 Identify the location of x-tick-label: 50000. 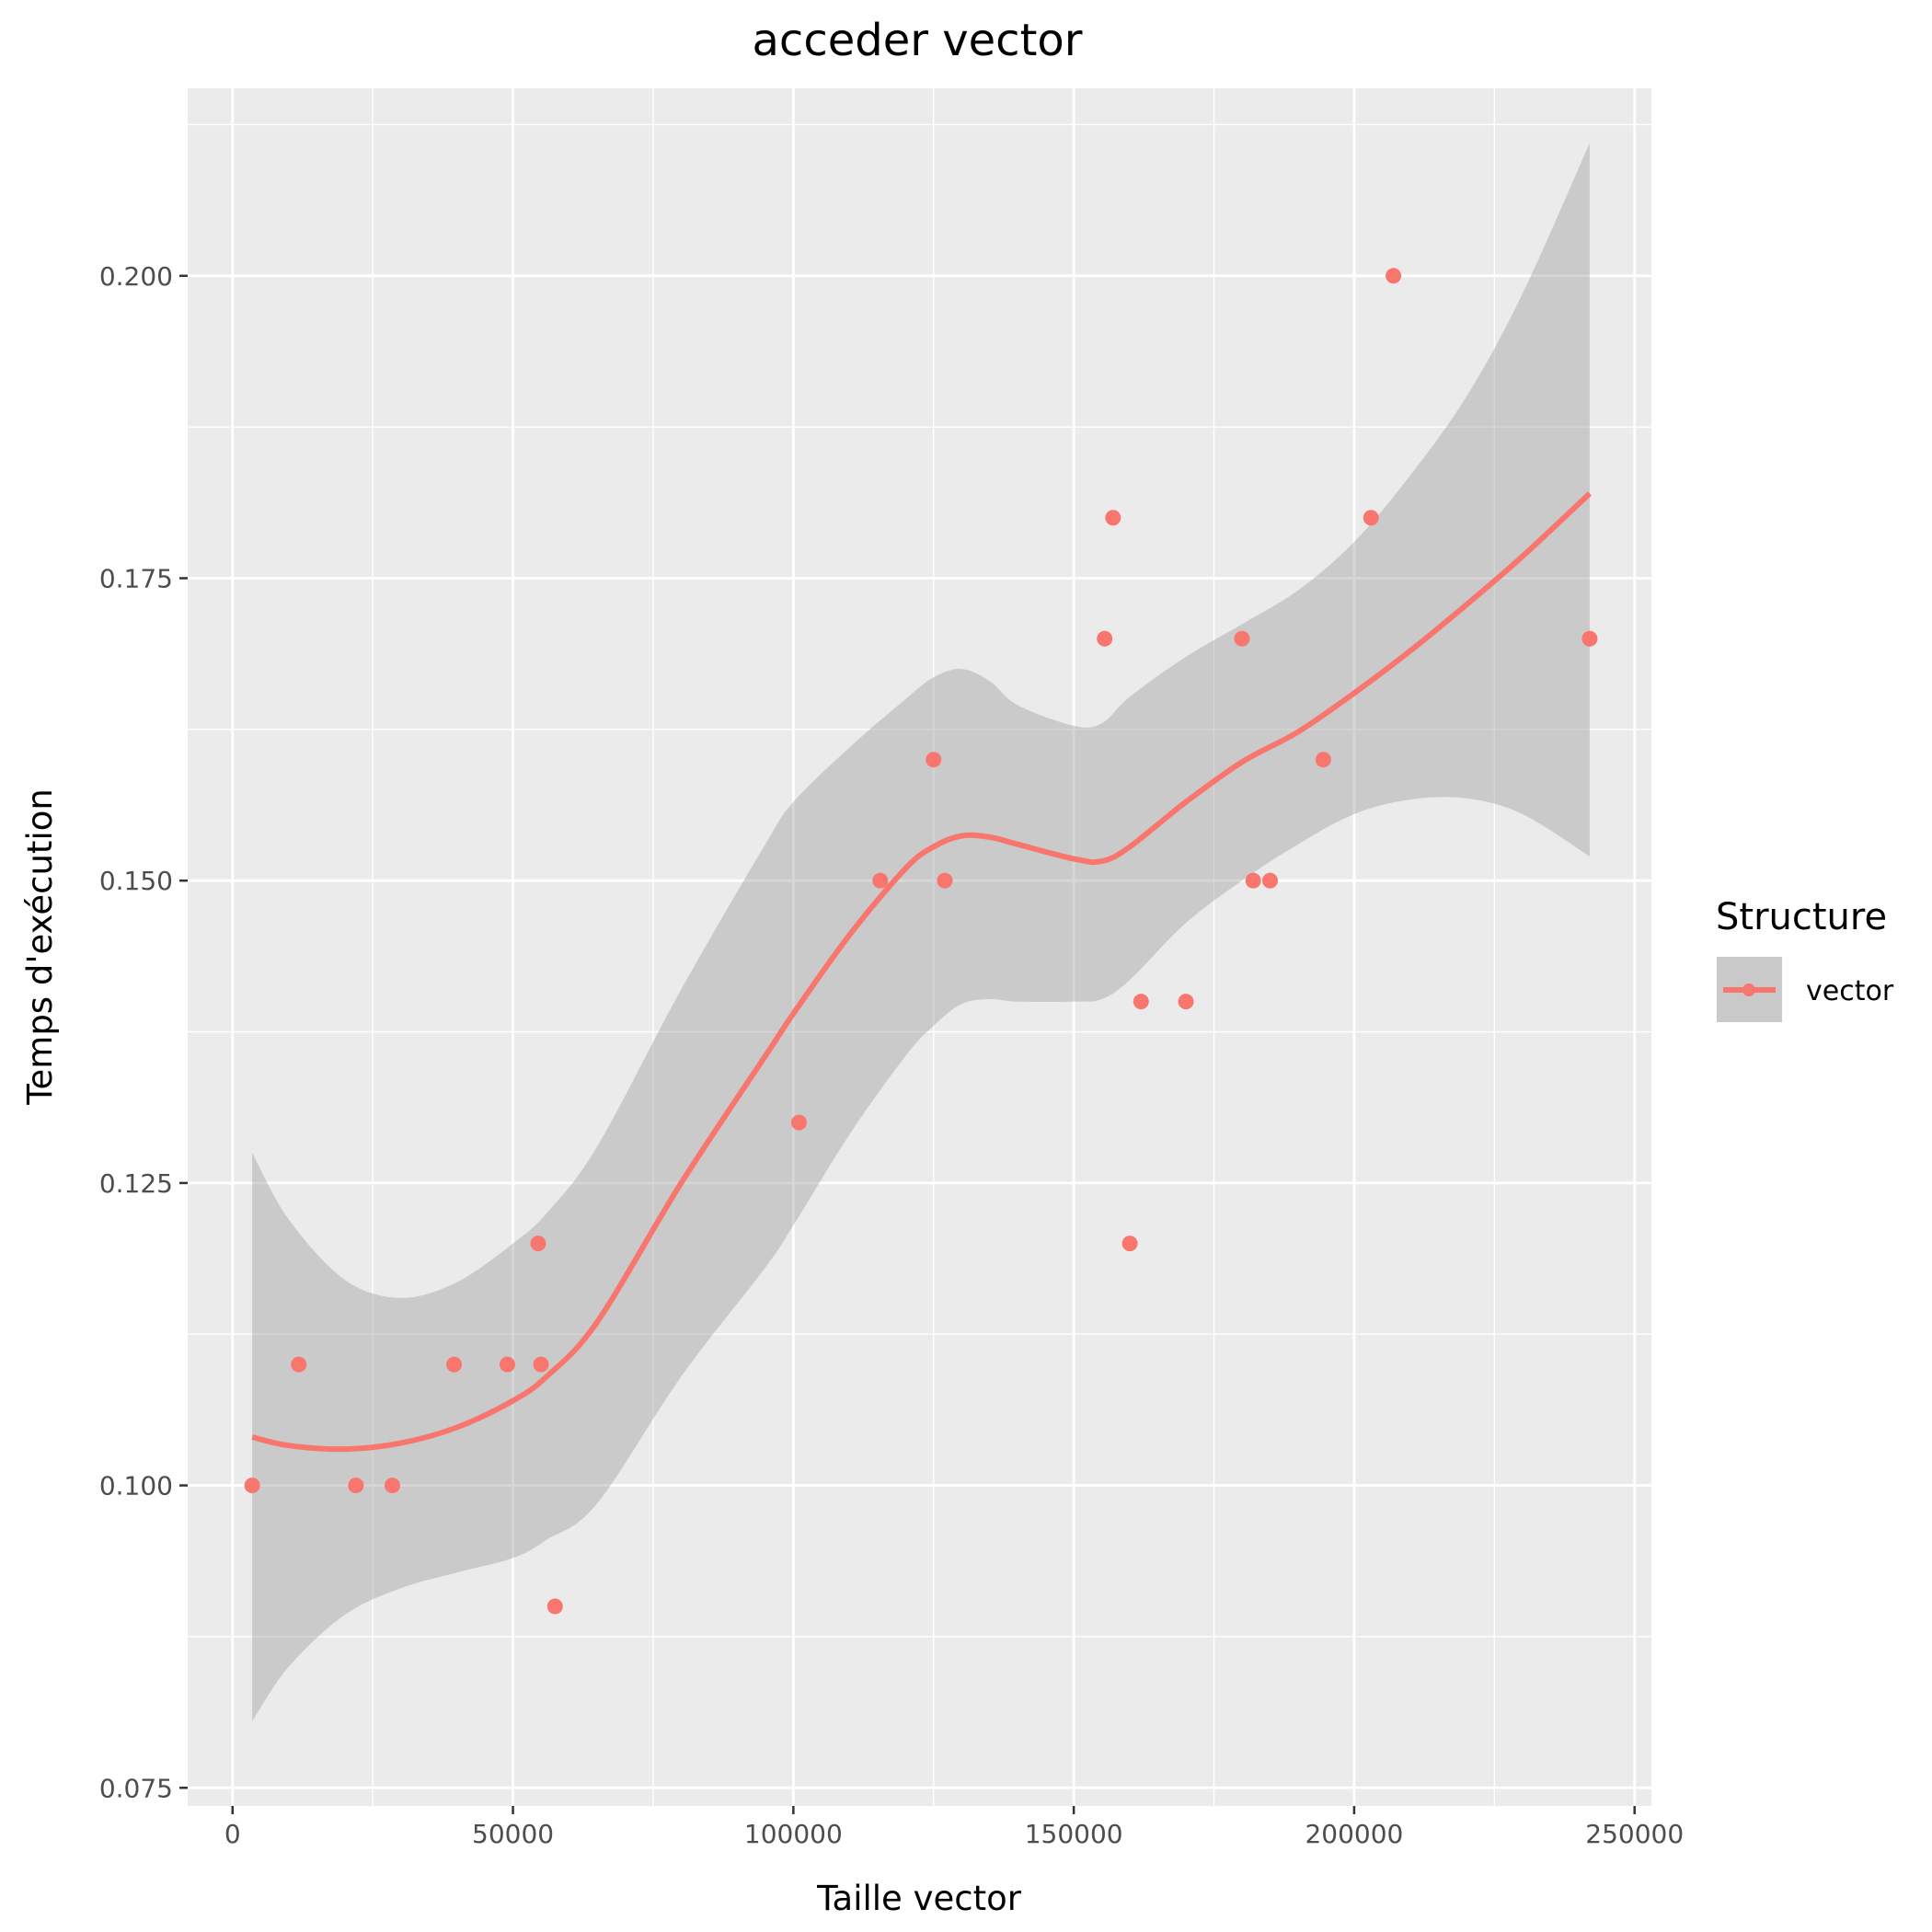
(513, 1834).